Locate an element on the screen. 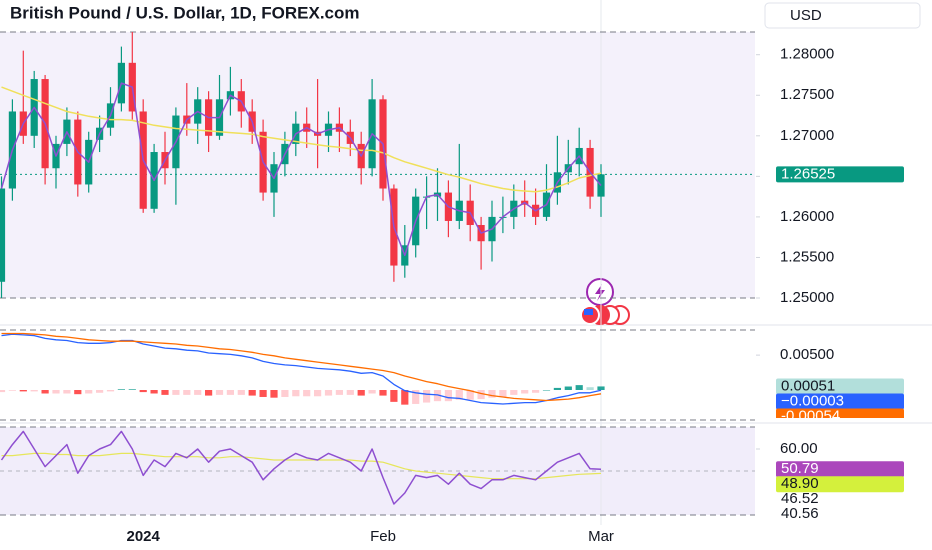 The height and width of the screenshot is (550, 932). price-badge-label: -0.00054 is located at coordinates (810, 415).